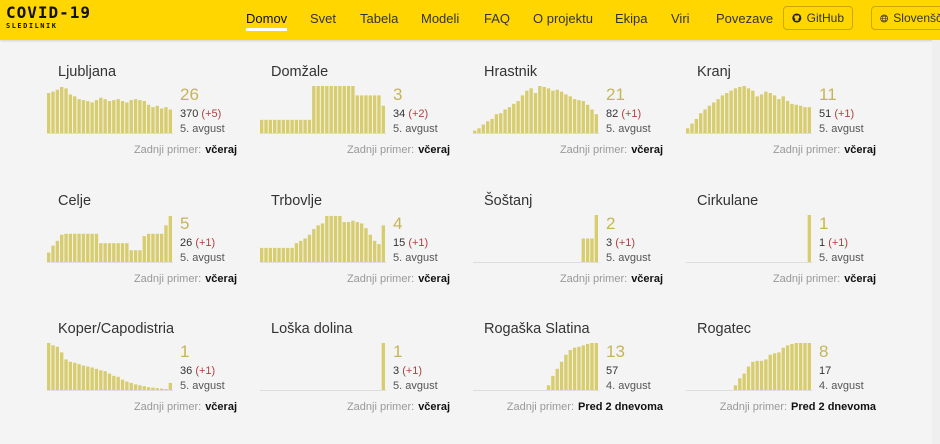  I want to click on github-label: GitHub, so click(825, 18).